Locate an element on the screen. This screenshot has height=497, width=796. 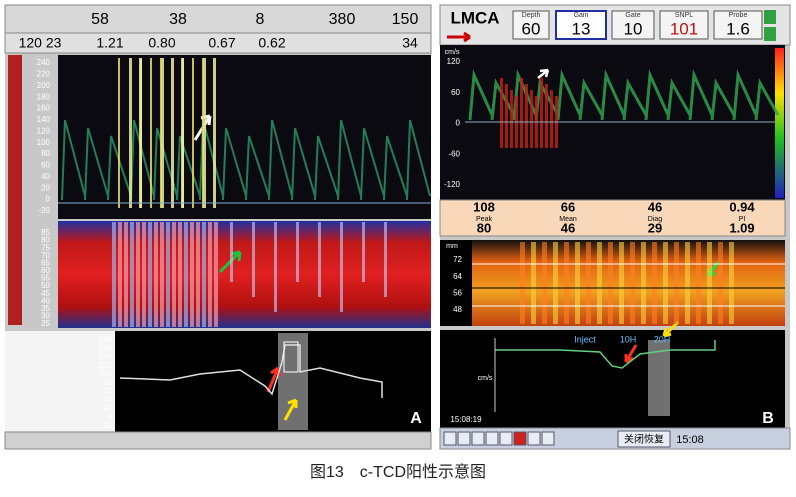
setting-value: 13 is located at coordinates (581, 28).